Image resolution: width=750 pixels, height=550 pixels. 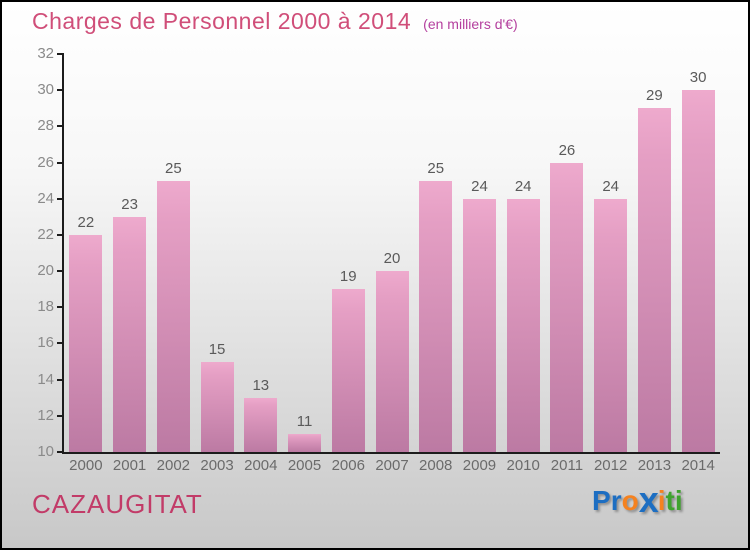 I want to click on x-tick-label: 2011, so click(x=567, y=465).